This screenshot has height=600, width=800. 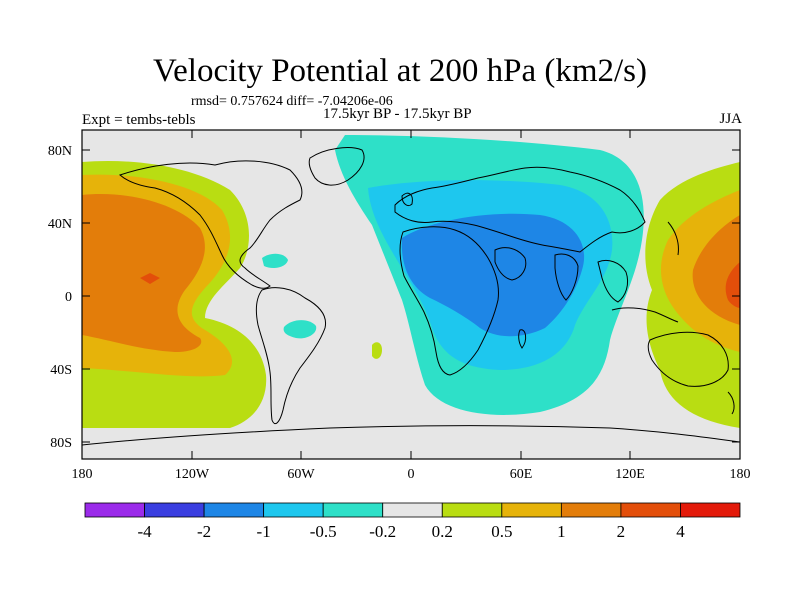 I want to click on negative-patch-south-america, so click(x=300, y=329).